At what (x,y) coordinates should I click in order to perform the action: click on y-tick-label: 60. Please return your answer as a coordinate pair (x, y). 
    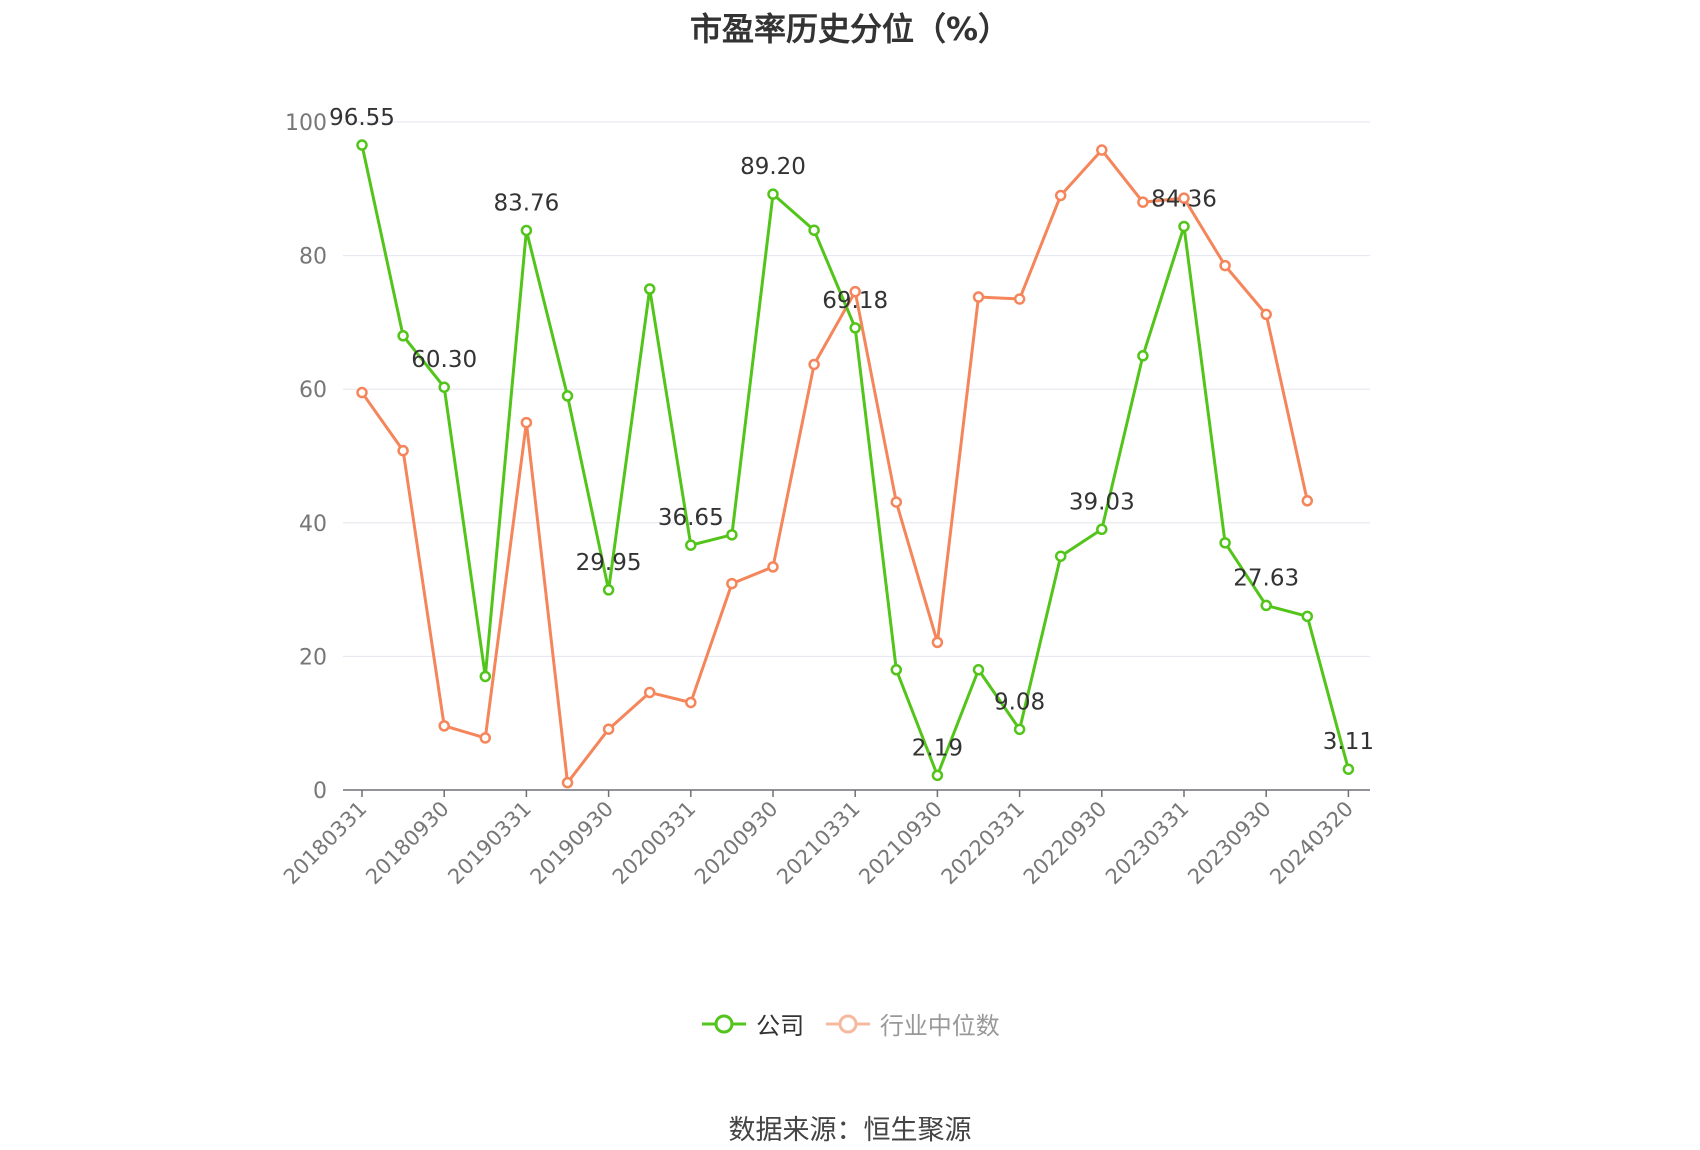
    Looking at the image, I should click on (313, 390).